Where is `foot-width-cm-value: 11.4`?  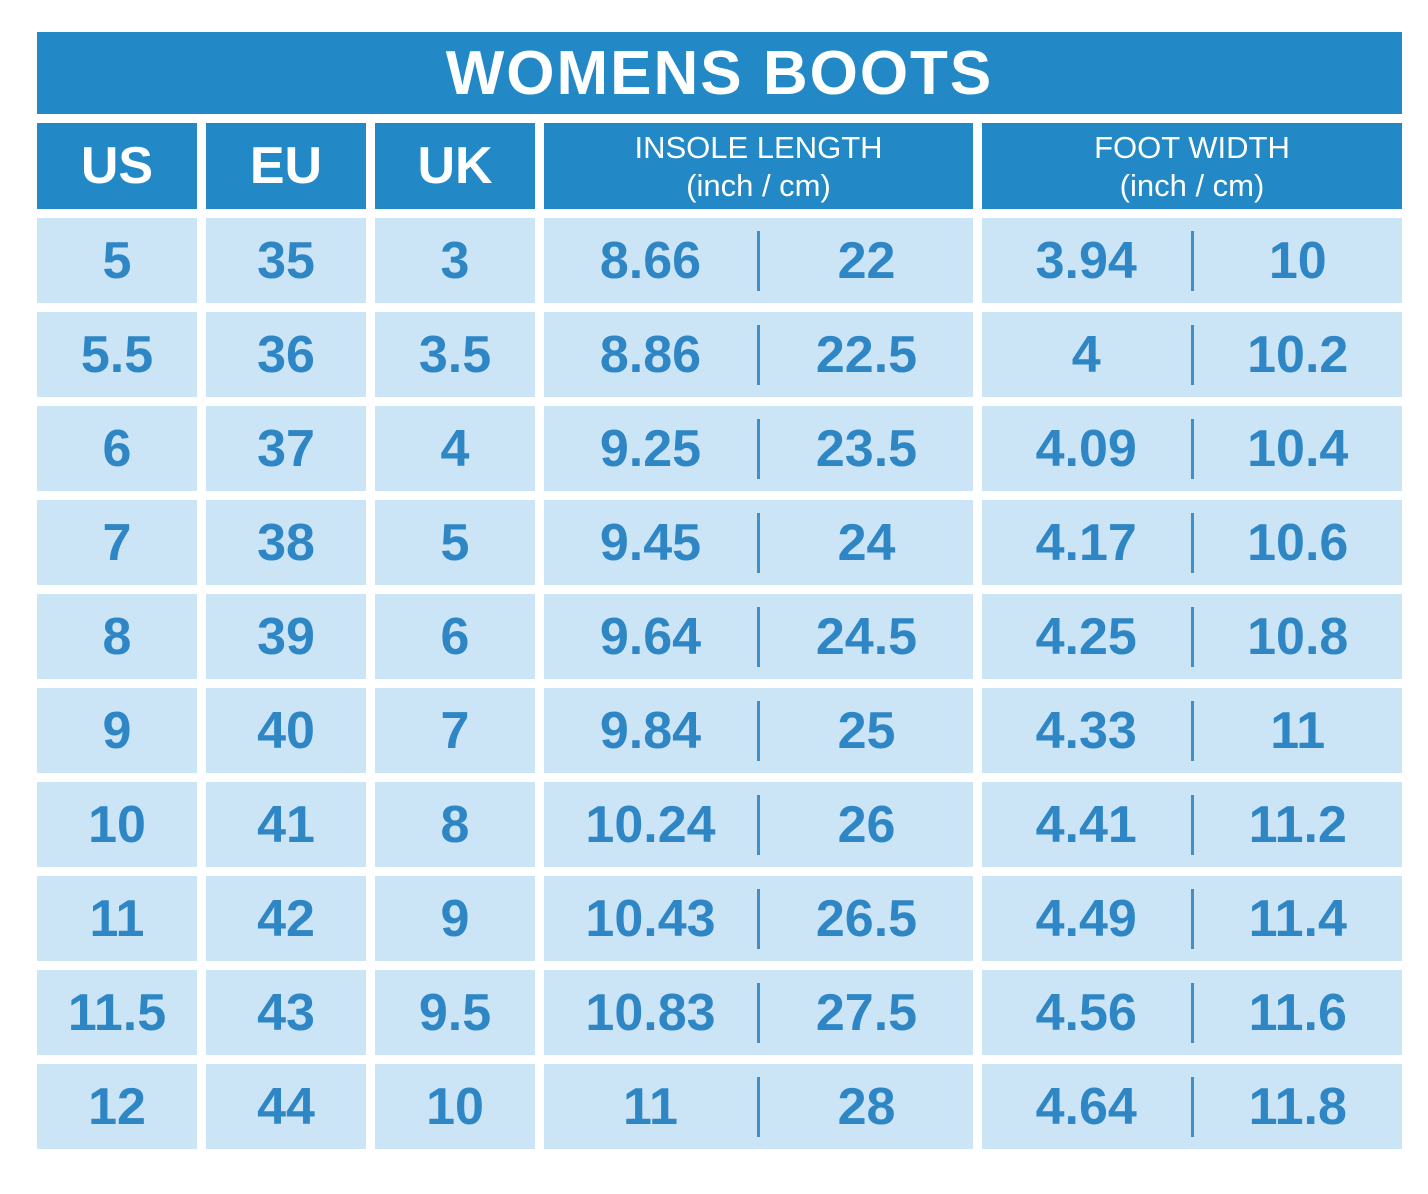 foot-width-cm-value: 11.4 is located at coordinates (1297, 918).